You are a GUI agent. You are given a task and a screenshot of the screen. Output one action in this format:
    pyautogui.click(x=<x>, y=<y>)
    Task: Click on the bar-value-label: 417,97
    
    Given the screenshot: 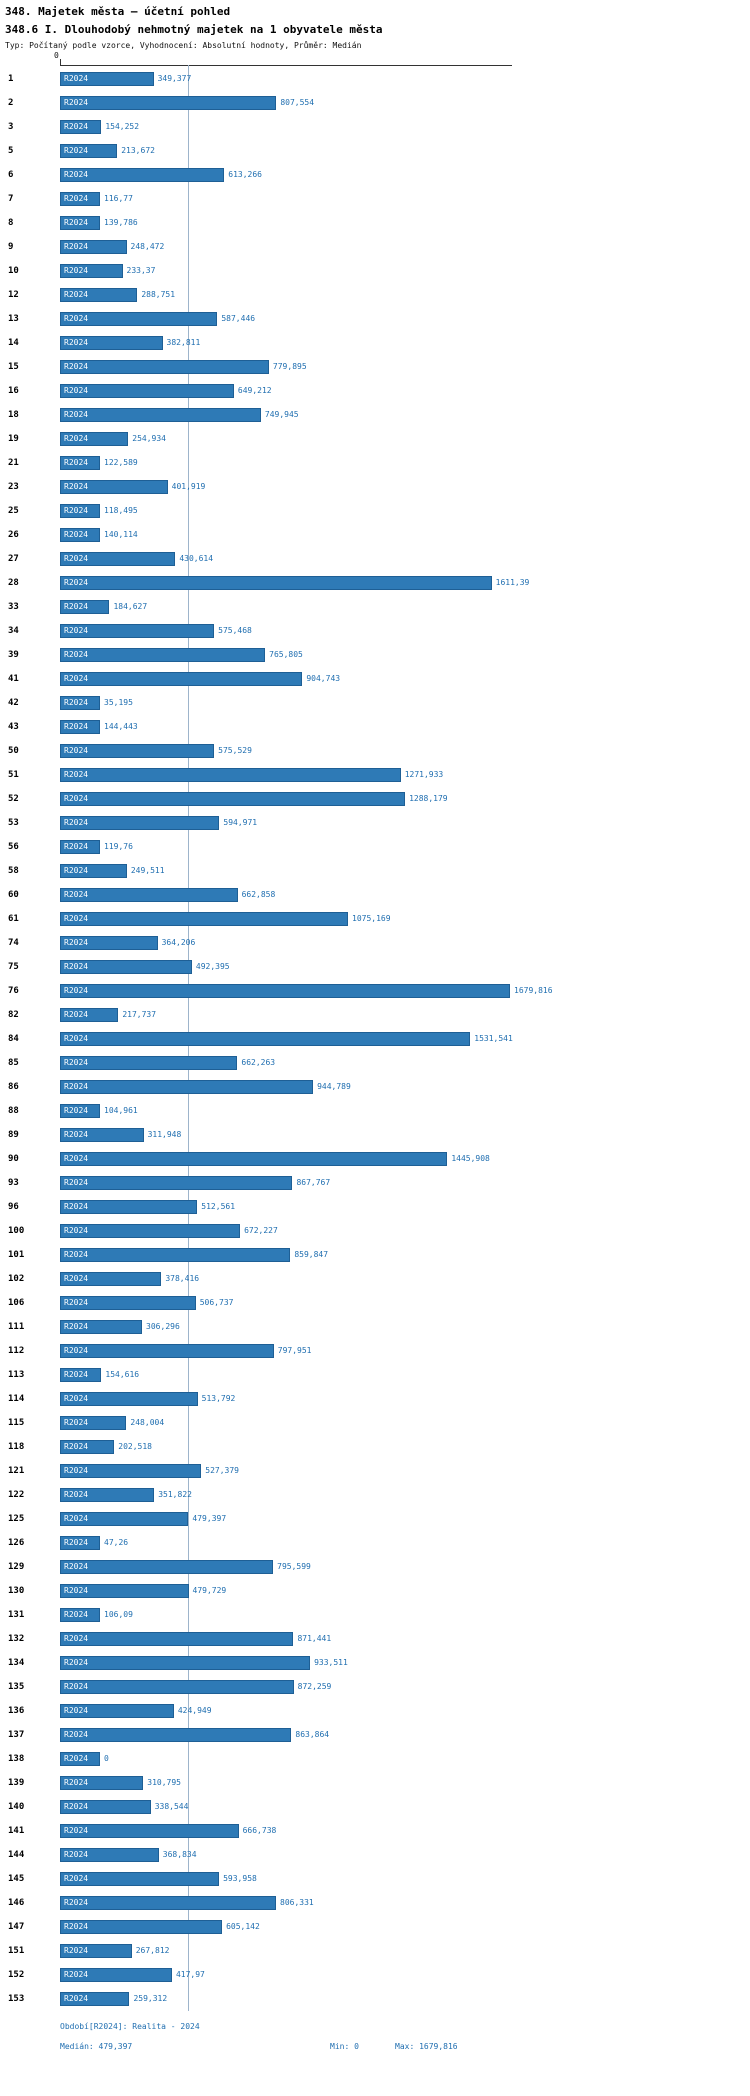 What is the action you would take?
    pyautogui.click(x=190, y=1974)
    